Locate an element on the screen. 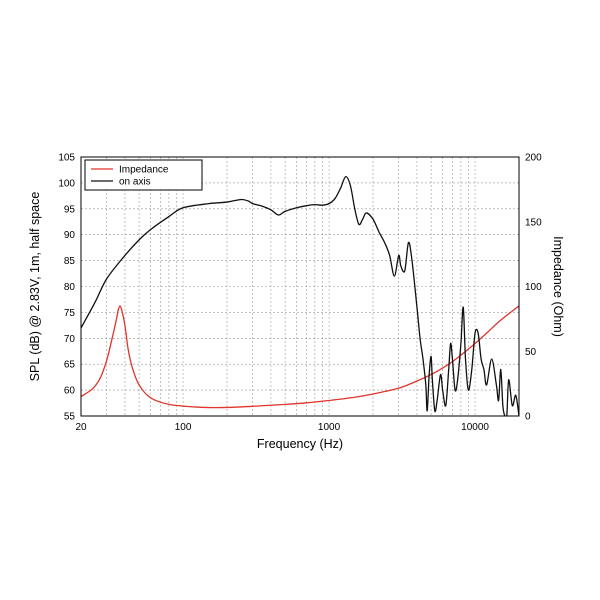 This screenshot has width=600, height=600. left-y-tick-label: 100 is located at coordinates (66, 183).